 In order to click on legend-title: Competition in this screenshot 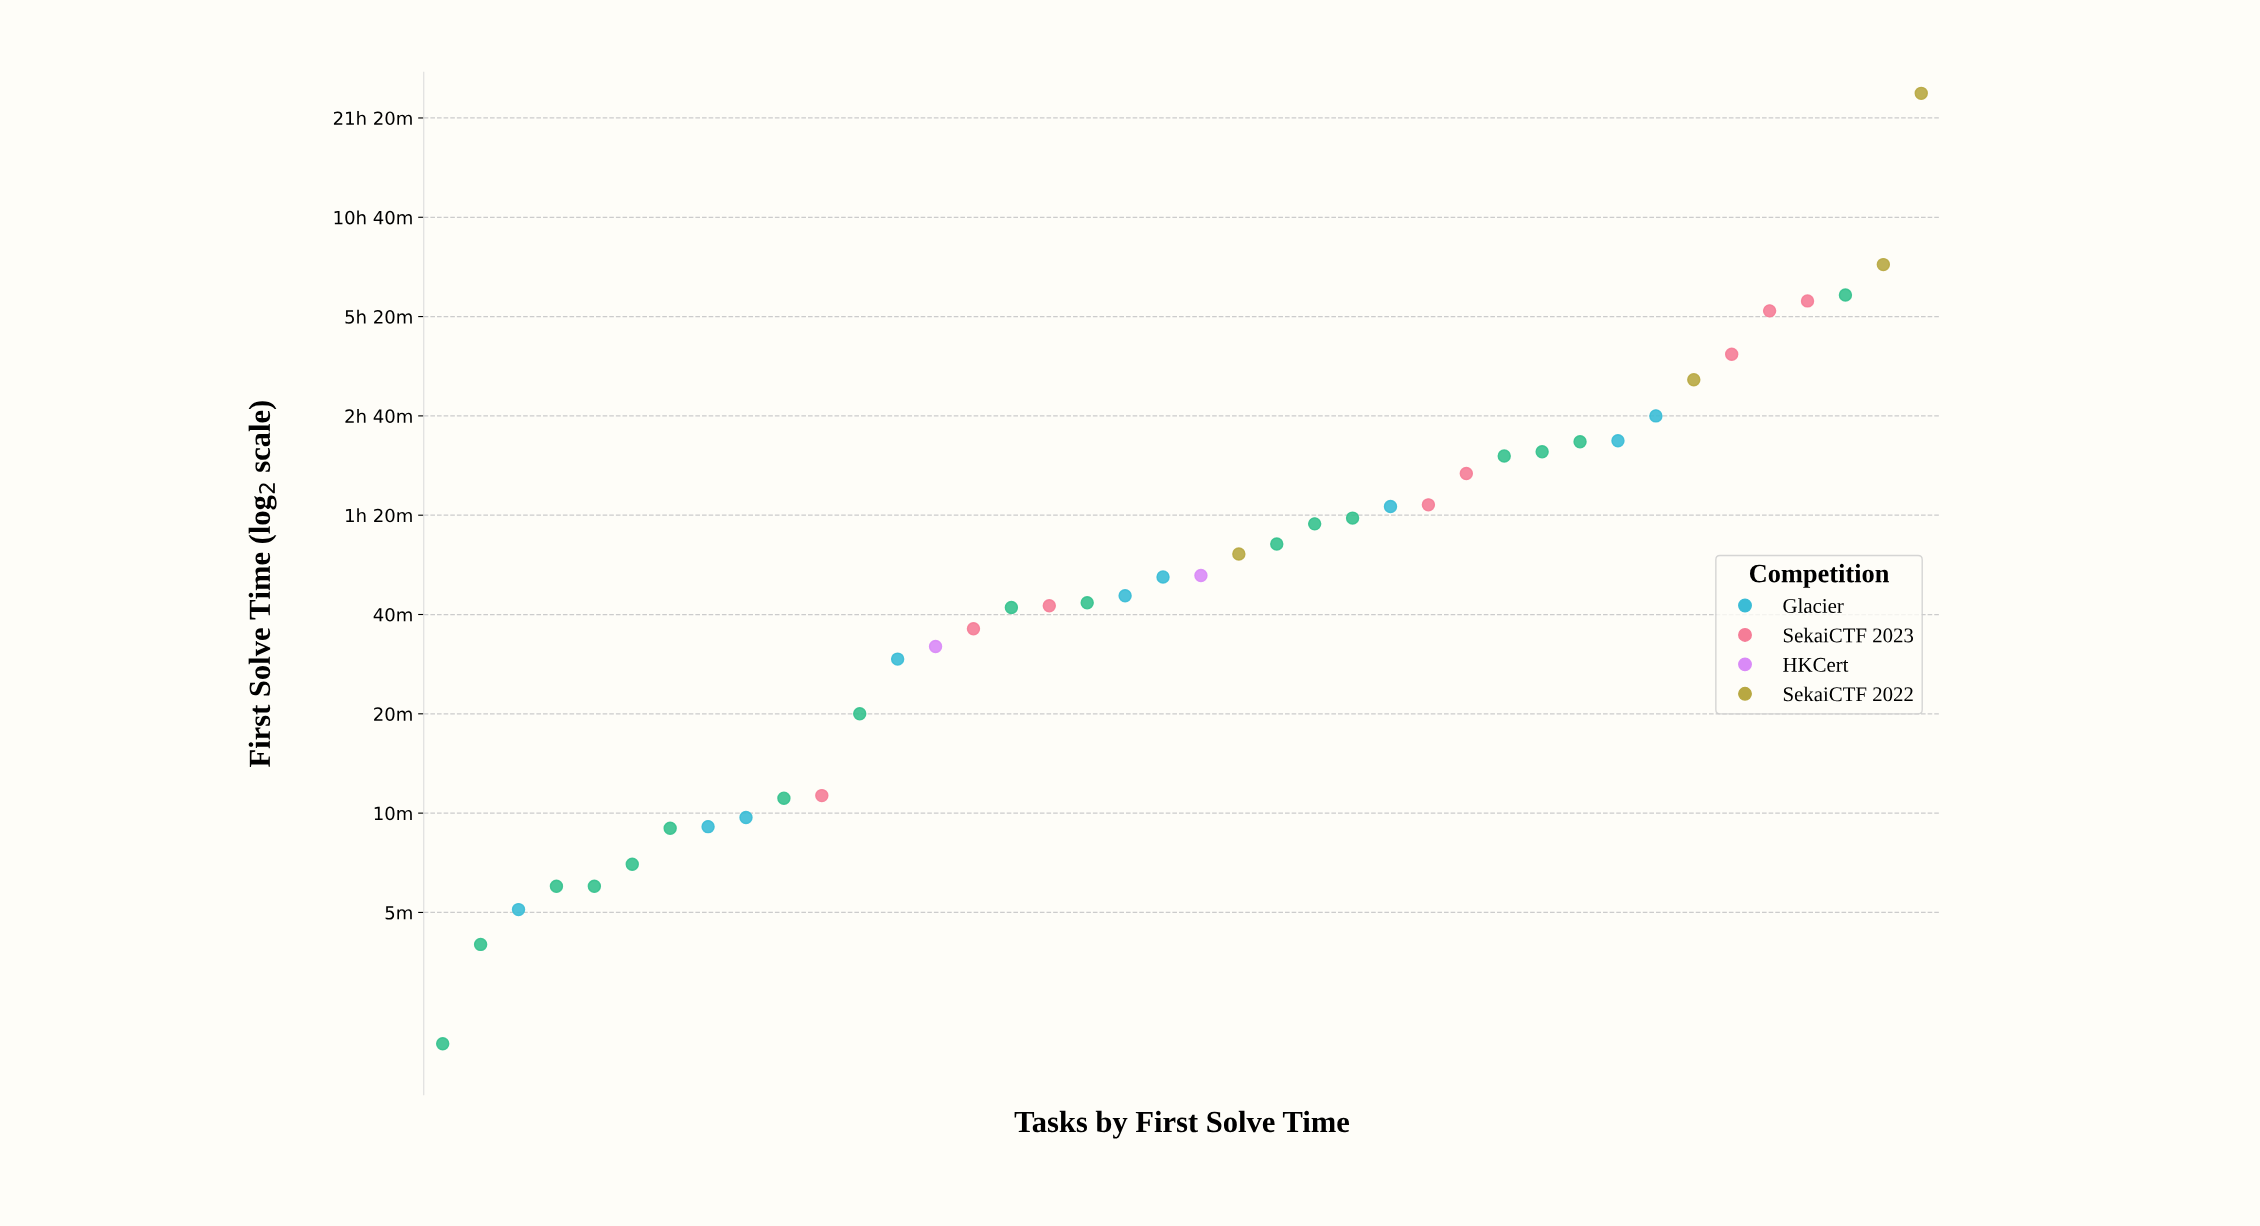, I will do `click(1819, 575)`.